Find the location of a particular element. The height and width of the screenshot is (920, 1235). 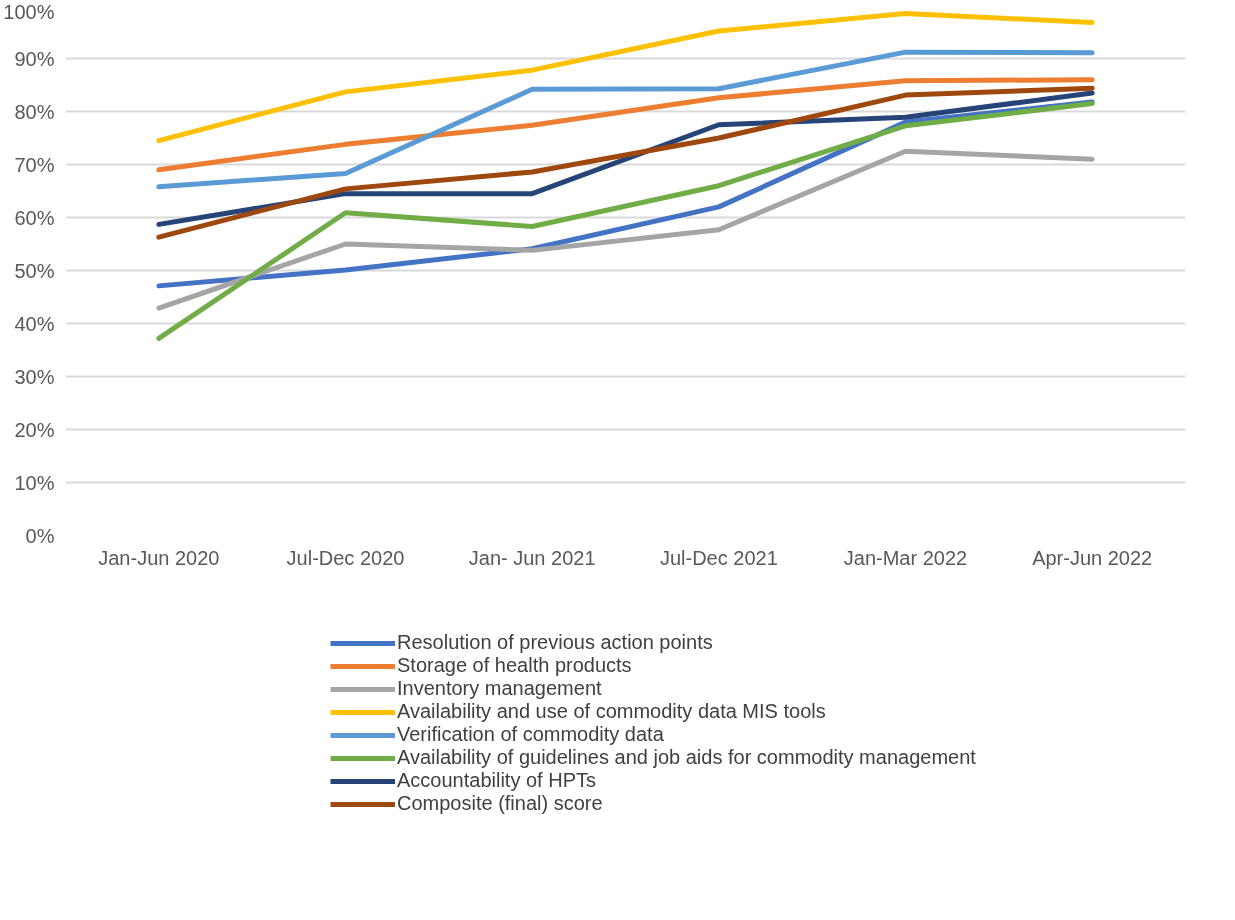

y-tick-label: 20% is located at coordinates (34, 429).